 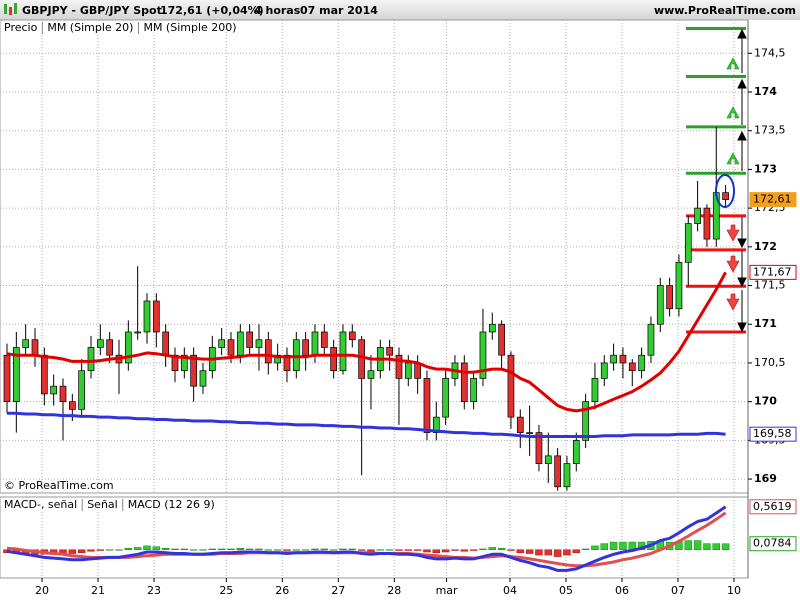 What do you see at coordinates (21, 27) in the screenshot?
I see `legend-label: Precio` at bounding box center [21, 27].